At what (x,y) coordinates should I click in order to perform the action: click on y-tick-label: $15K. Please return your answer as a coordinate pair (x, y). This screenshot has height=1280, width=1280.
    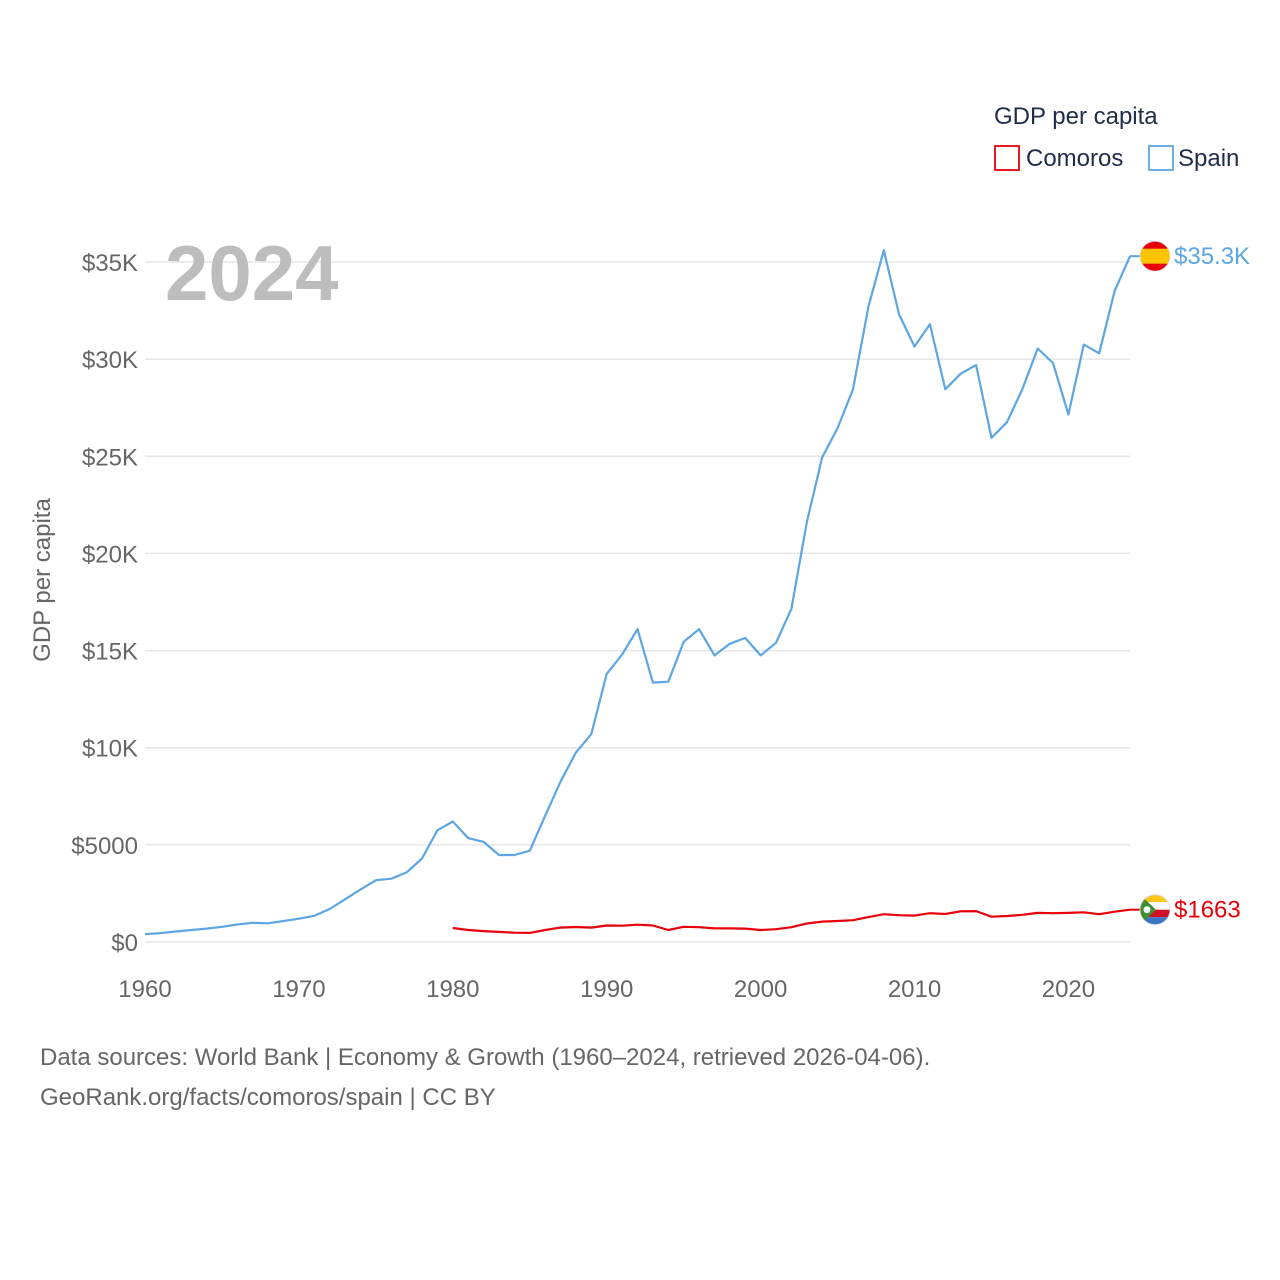
    Looking at the image, I should click on (110, 652).